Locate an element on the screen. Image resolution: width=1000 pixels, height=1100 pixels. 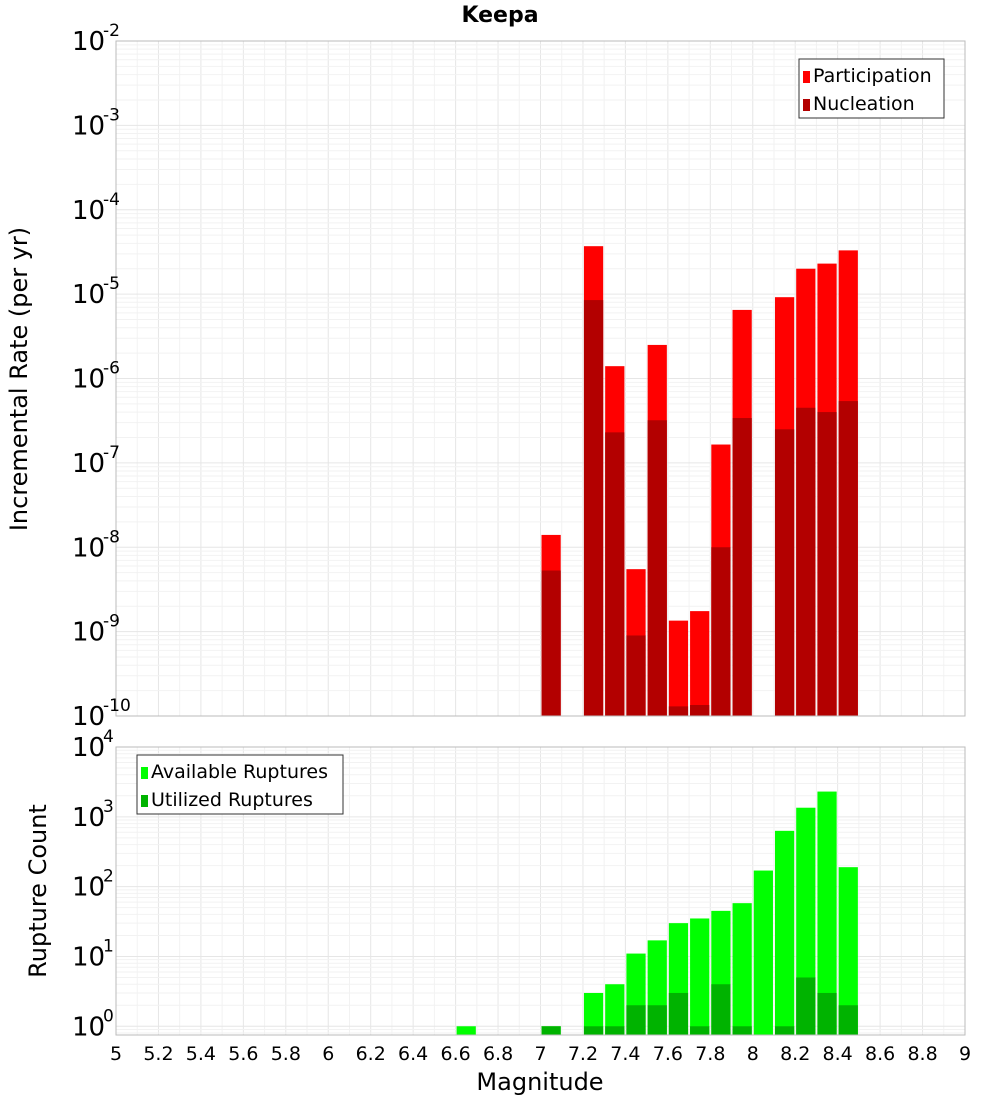
count-y-tick-label: 10³ is located at coordinates (93, 815).